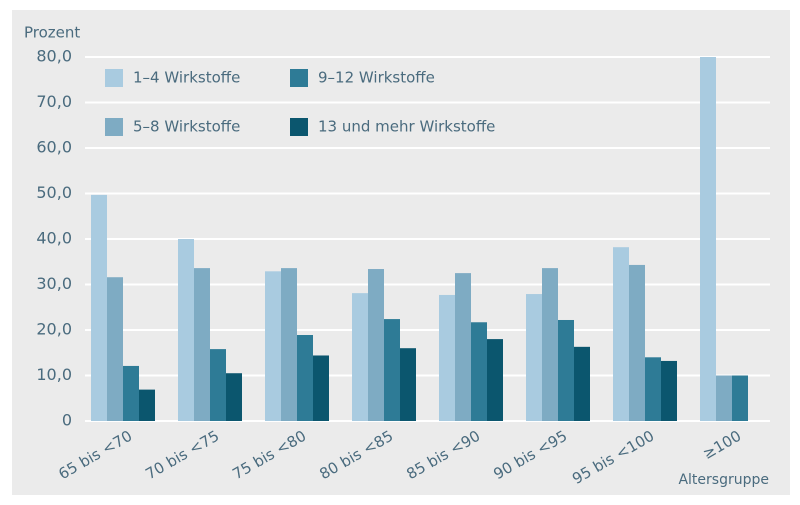  What do you see at coordinates (54, 147) in the screenshot?
I see `y-tick-label: 60,0` at bounding box center [54, 147].